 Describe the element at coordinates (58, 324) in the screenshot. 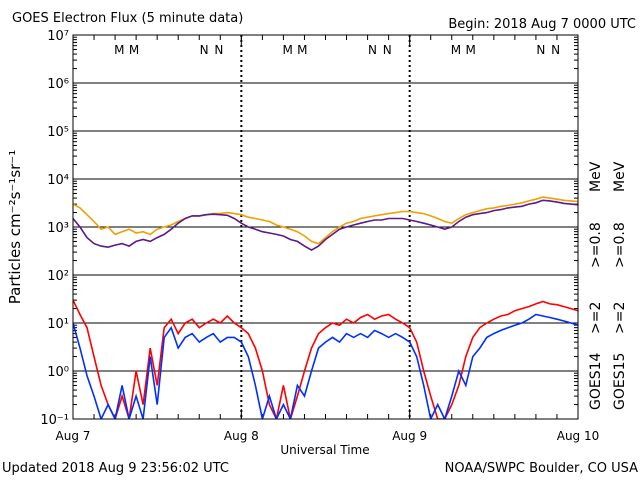

I see `y-tick-label: 10¹` at that location.